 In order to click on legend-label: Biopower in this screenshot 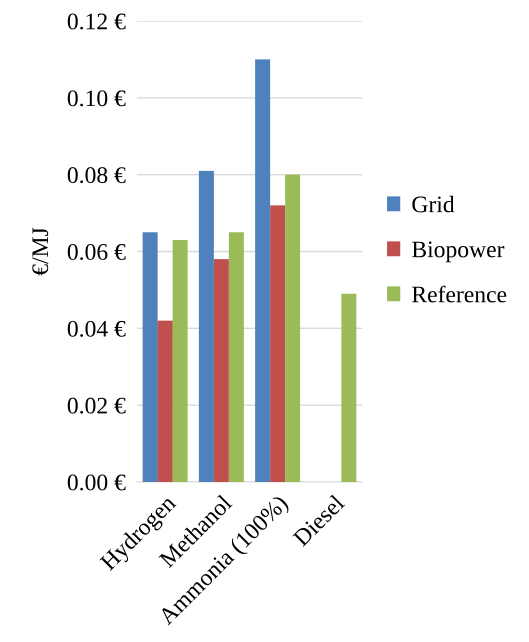, I will do `click(458, 252)`.